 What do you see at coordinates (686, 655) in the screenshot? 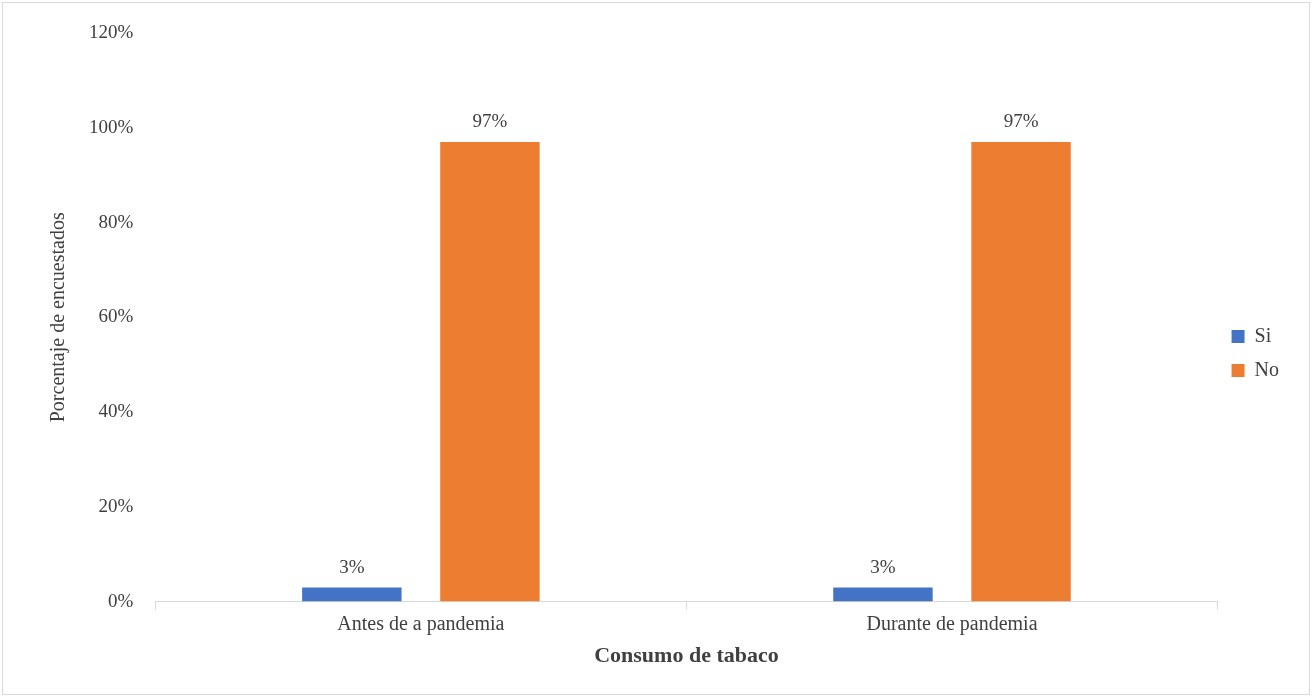
I see `x-axis-title: Consumo de tabaco` at bounding box center [686, 655].